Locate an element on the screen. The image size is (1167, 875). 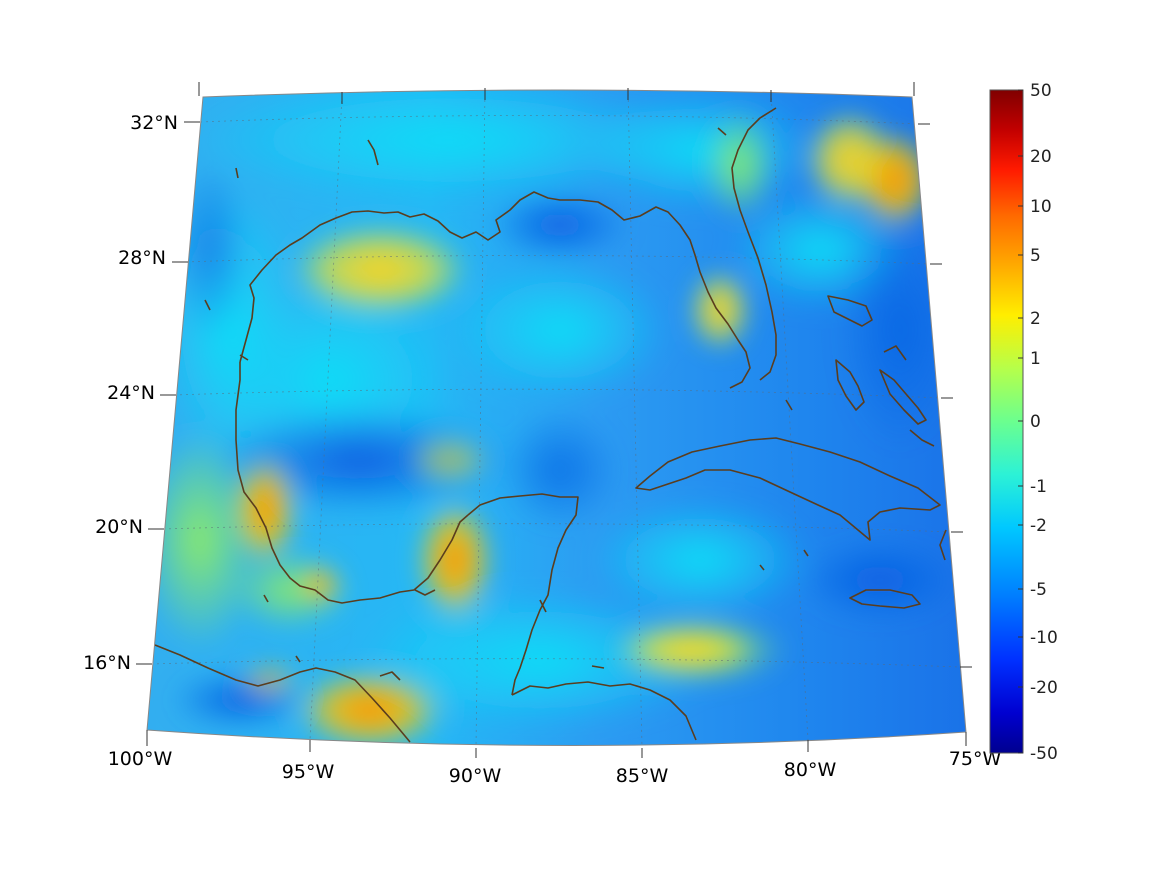
lon-label-95: 95°W is located at coordinates (308, 772).